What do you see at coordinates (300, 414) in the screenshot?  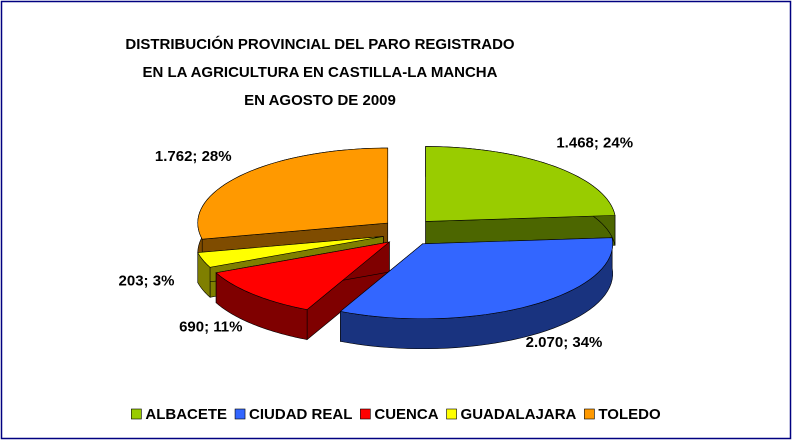 I see `legend-label: CIUDAD REAL` at bounding box center [300, 414].